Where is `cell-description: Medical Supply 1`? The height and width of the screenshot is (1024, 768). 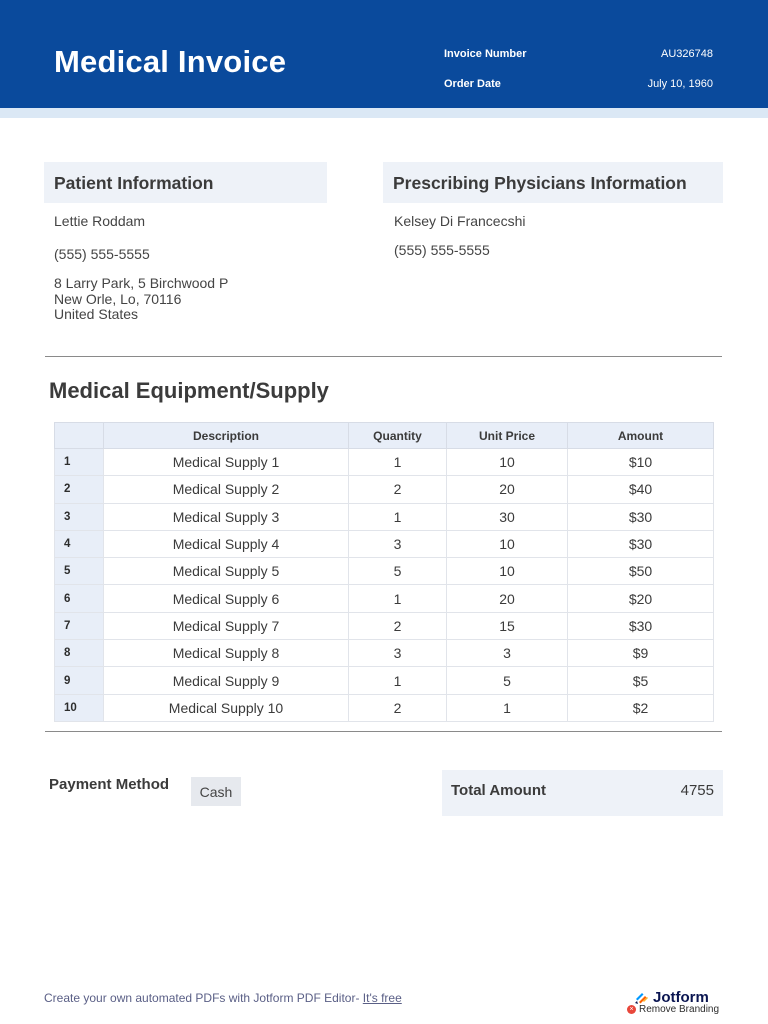 cell-description: Medical Supply 1 is located at coordinates (226, 462).